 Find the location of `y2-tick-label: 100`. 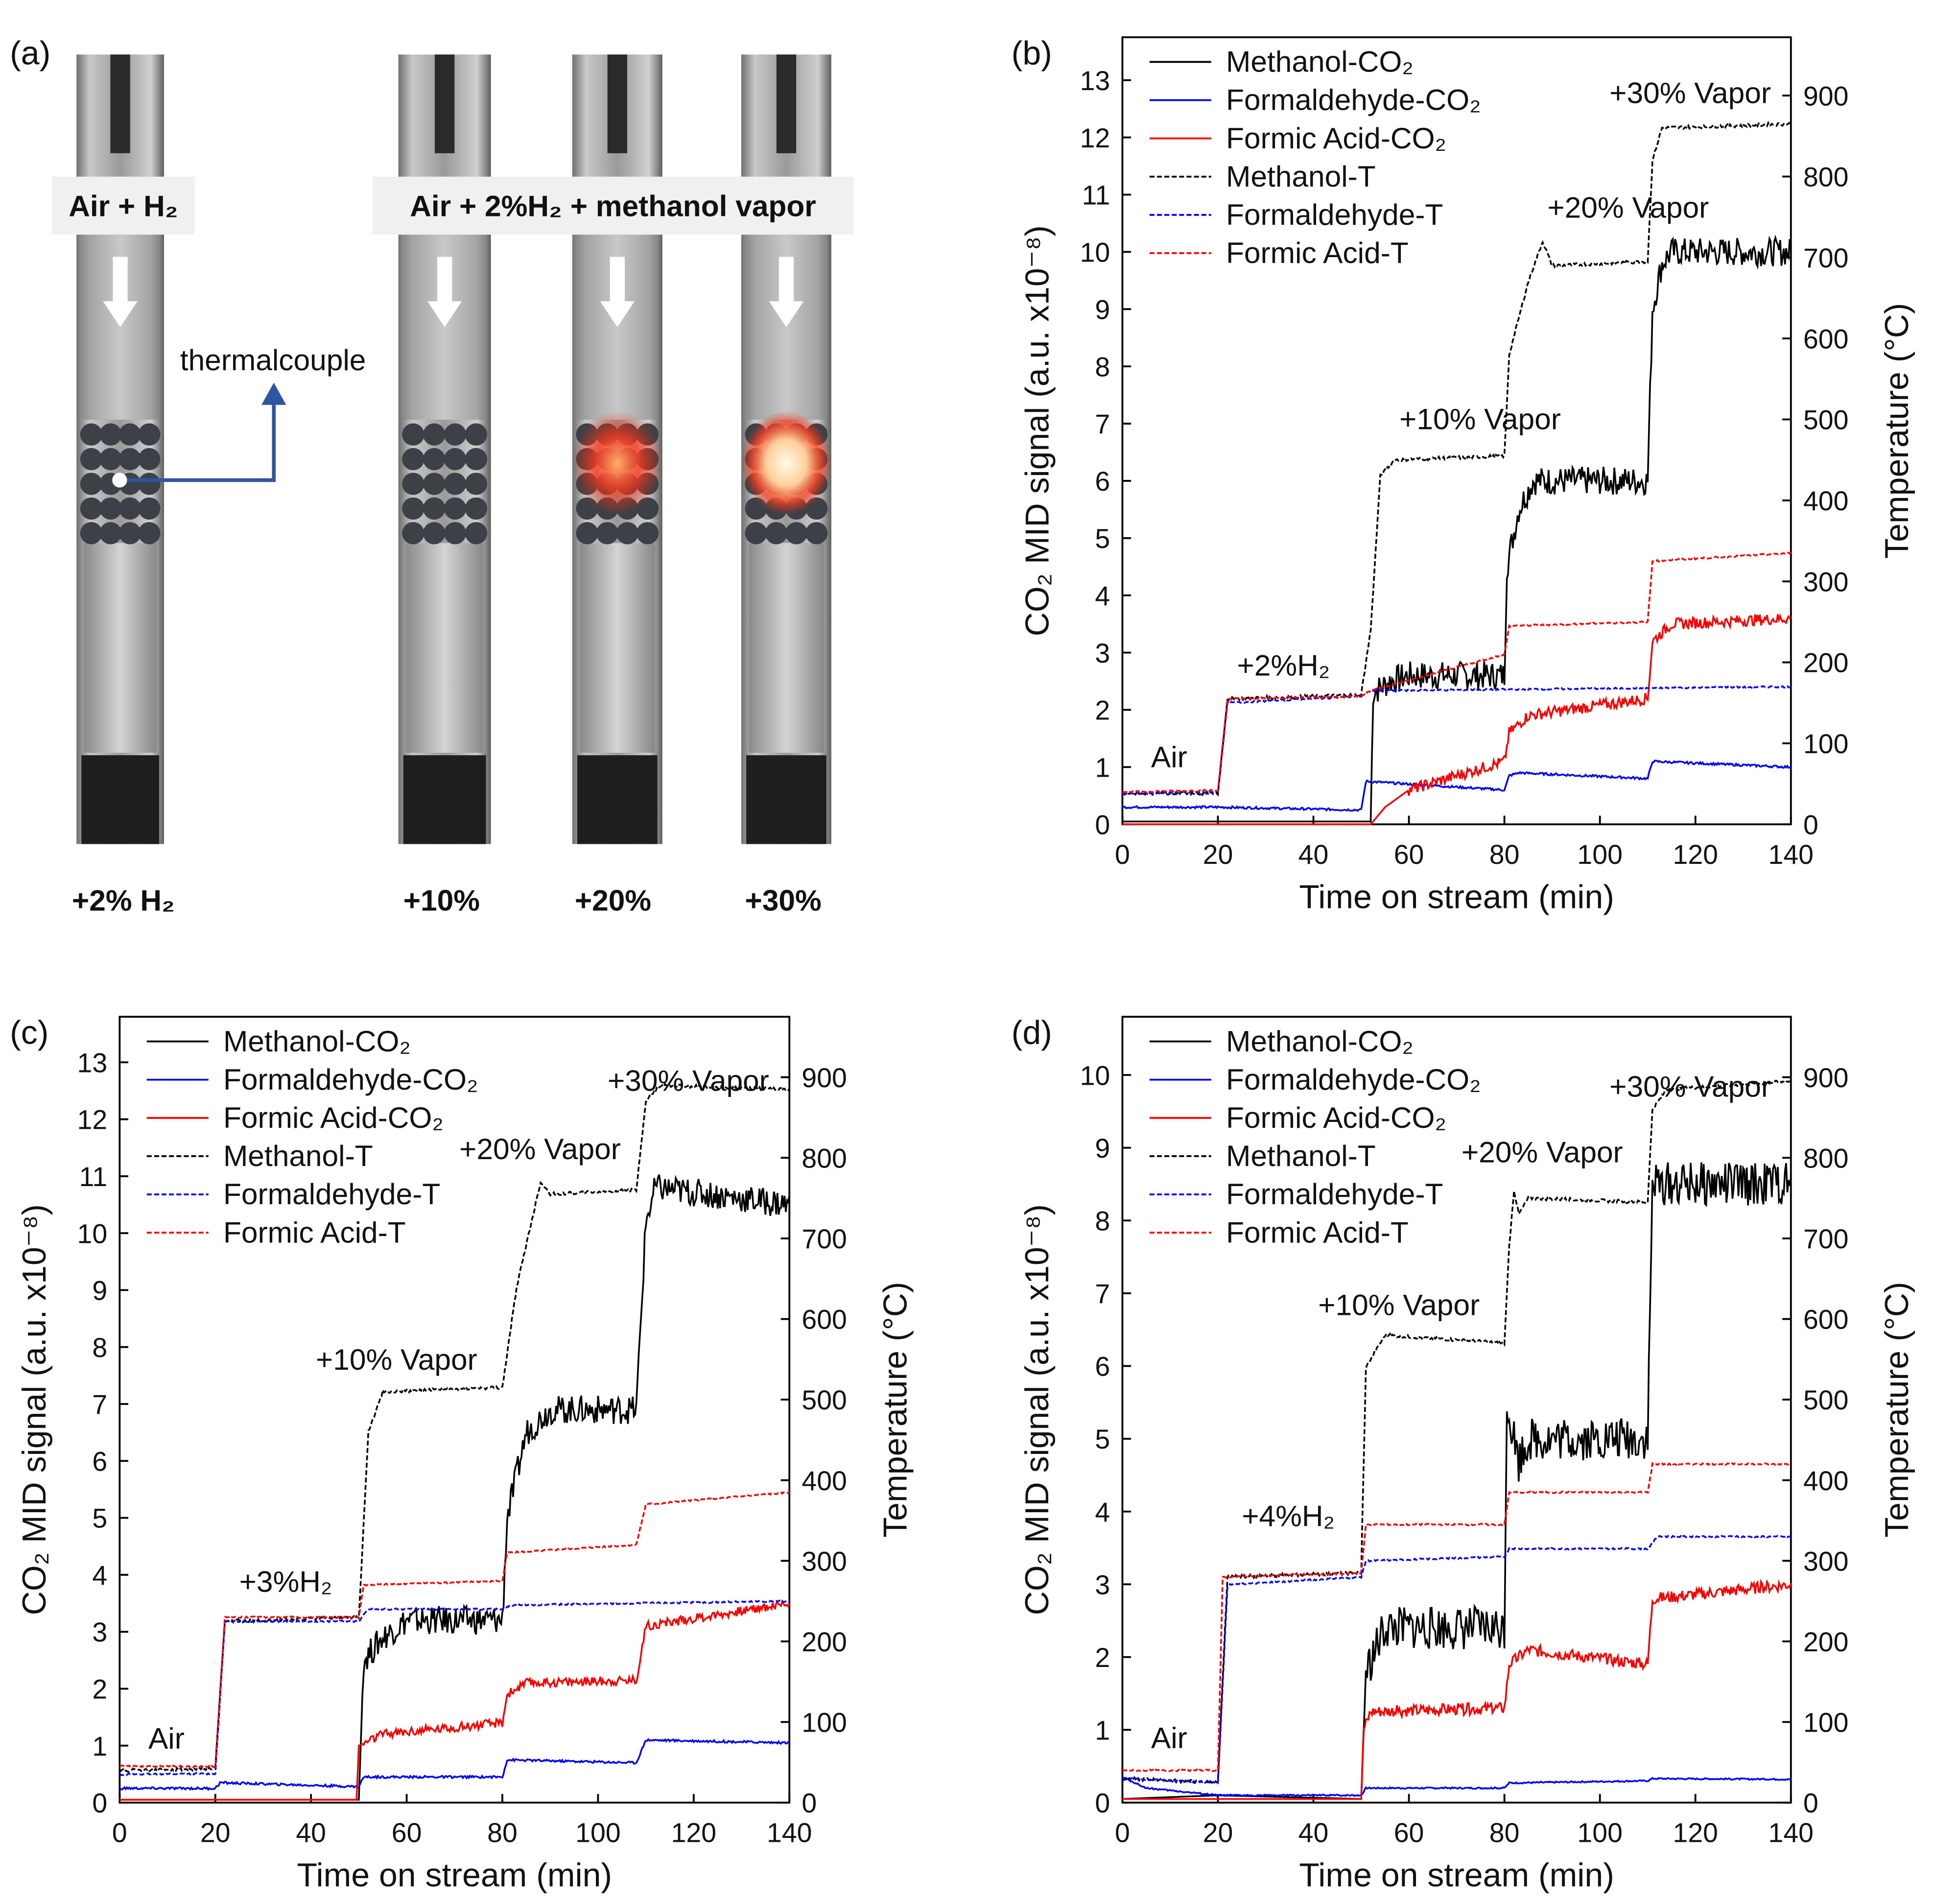

y2-tick-label: 100 is located at coordinates (825, 1723).